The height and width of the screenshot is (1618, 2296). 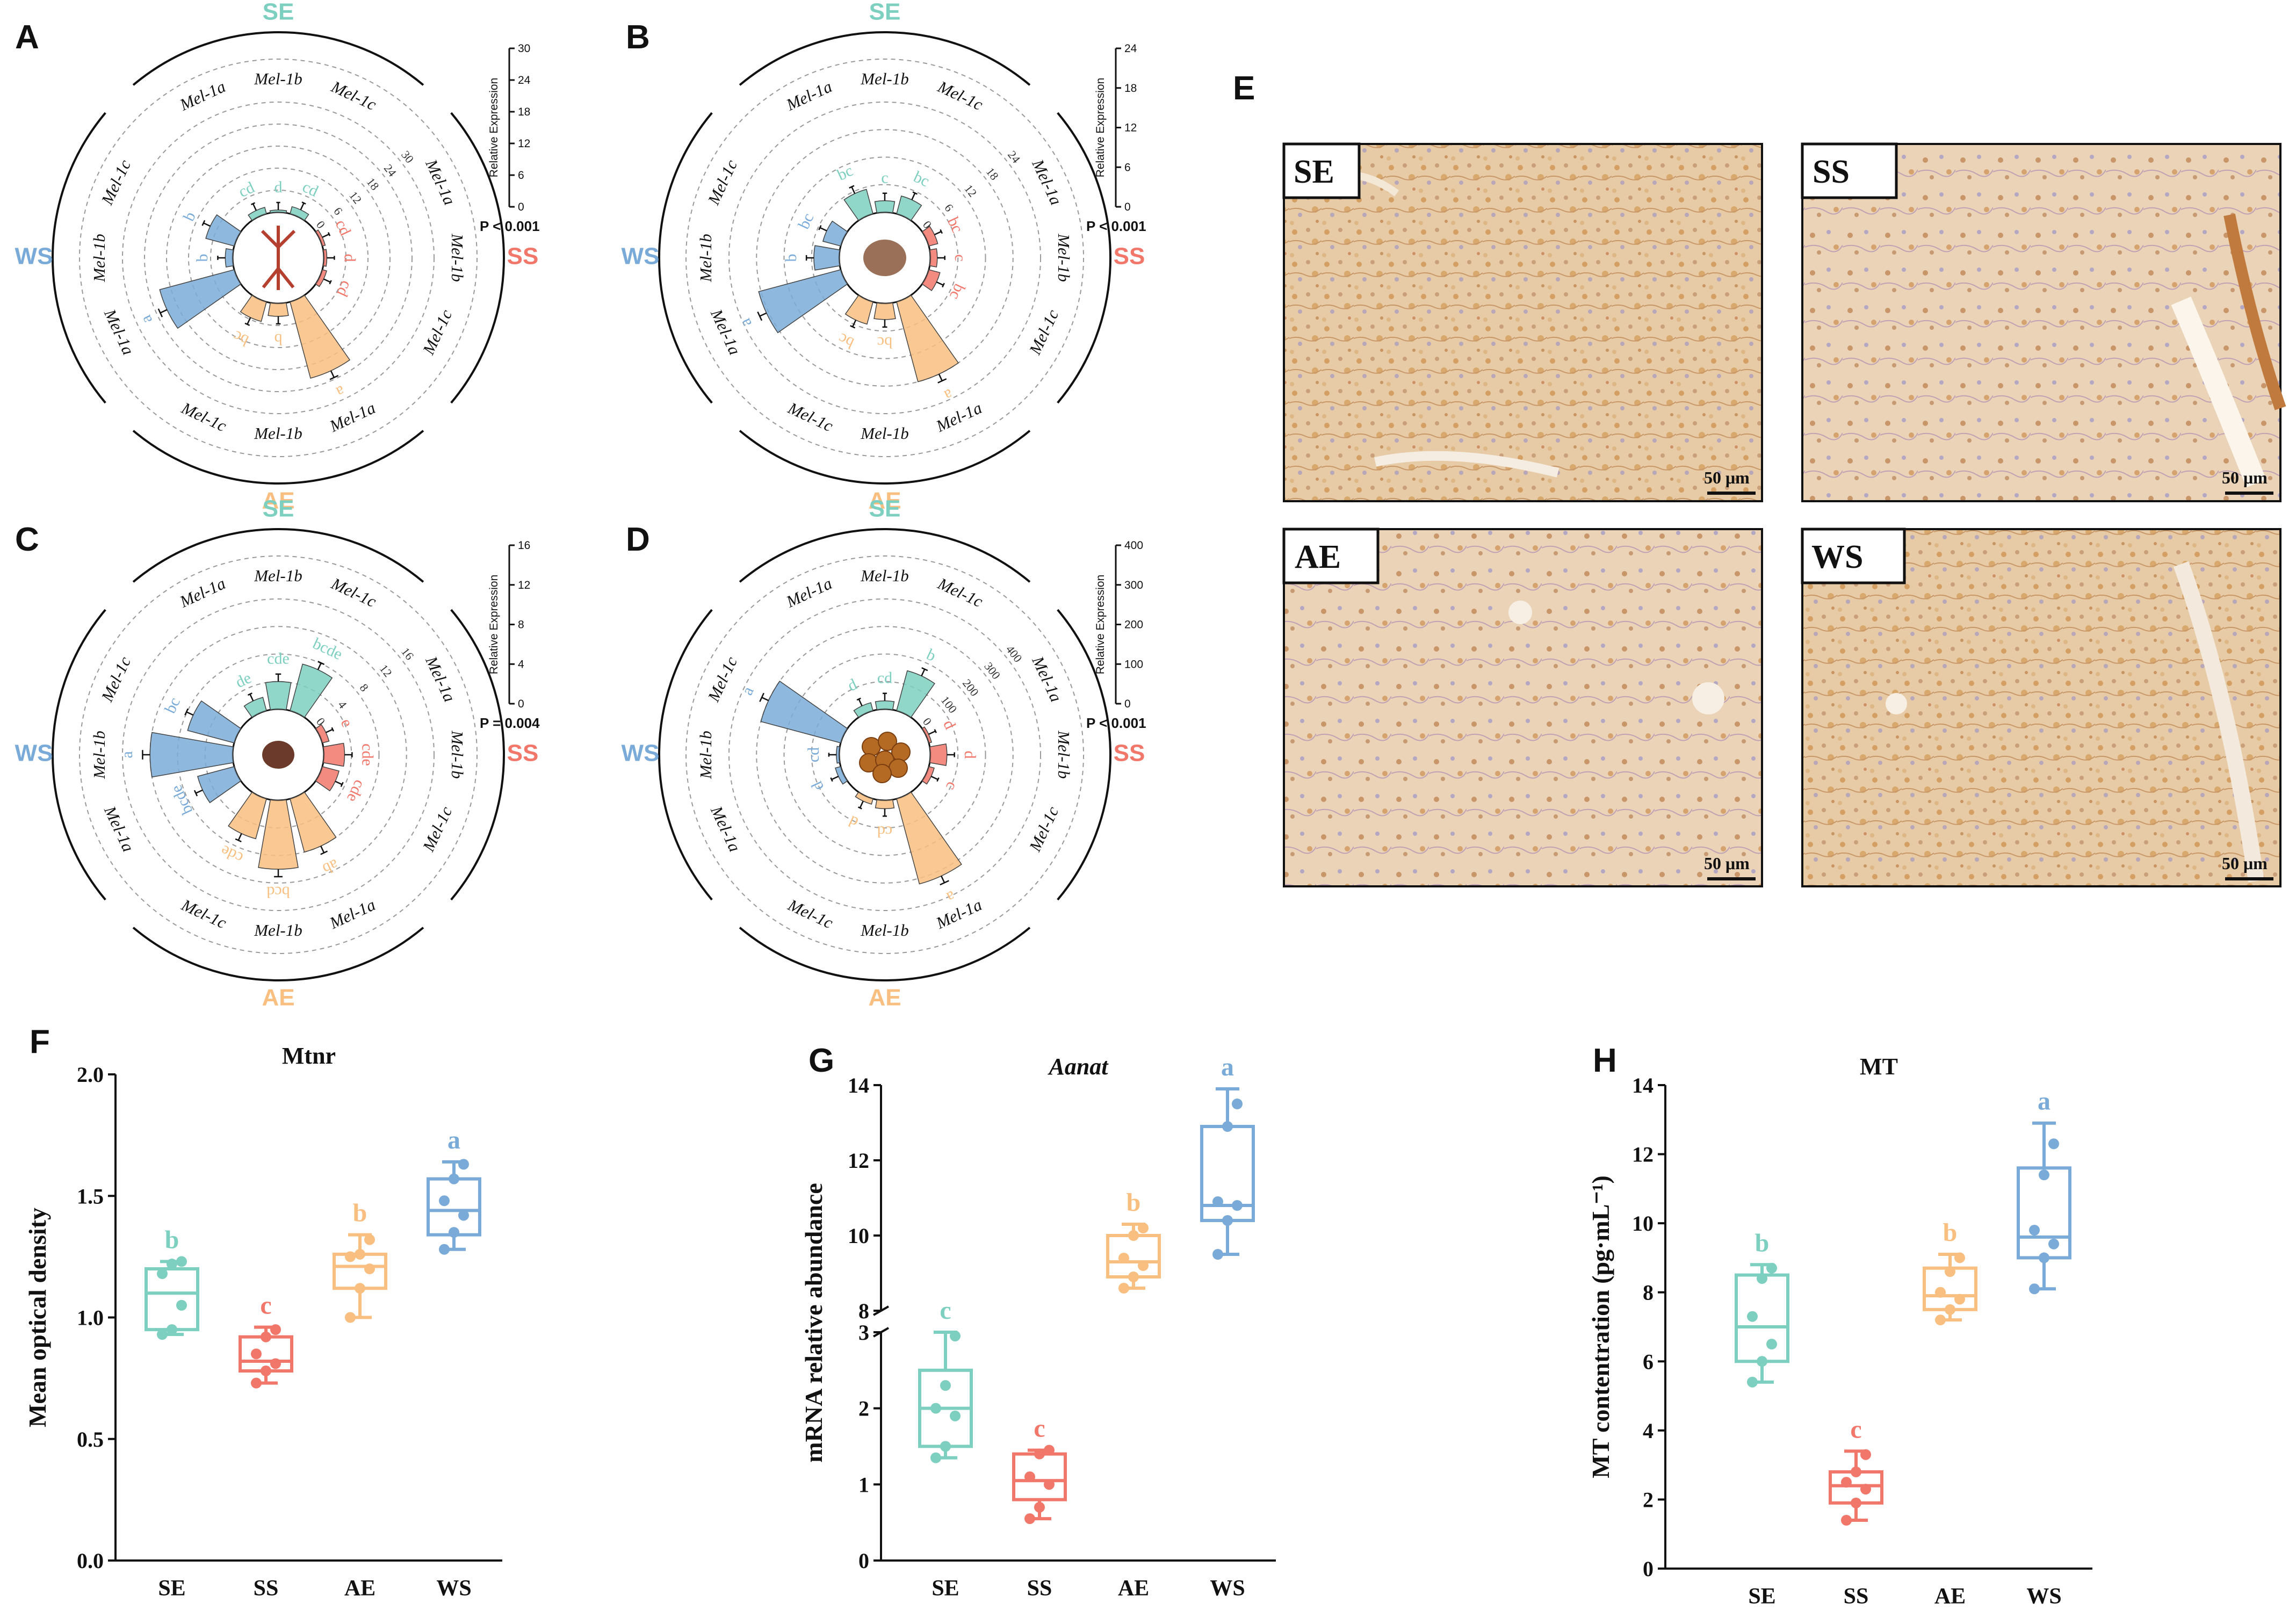 I want to click on panel-letter-c: C, so click(x=27, y=539).